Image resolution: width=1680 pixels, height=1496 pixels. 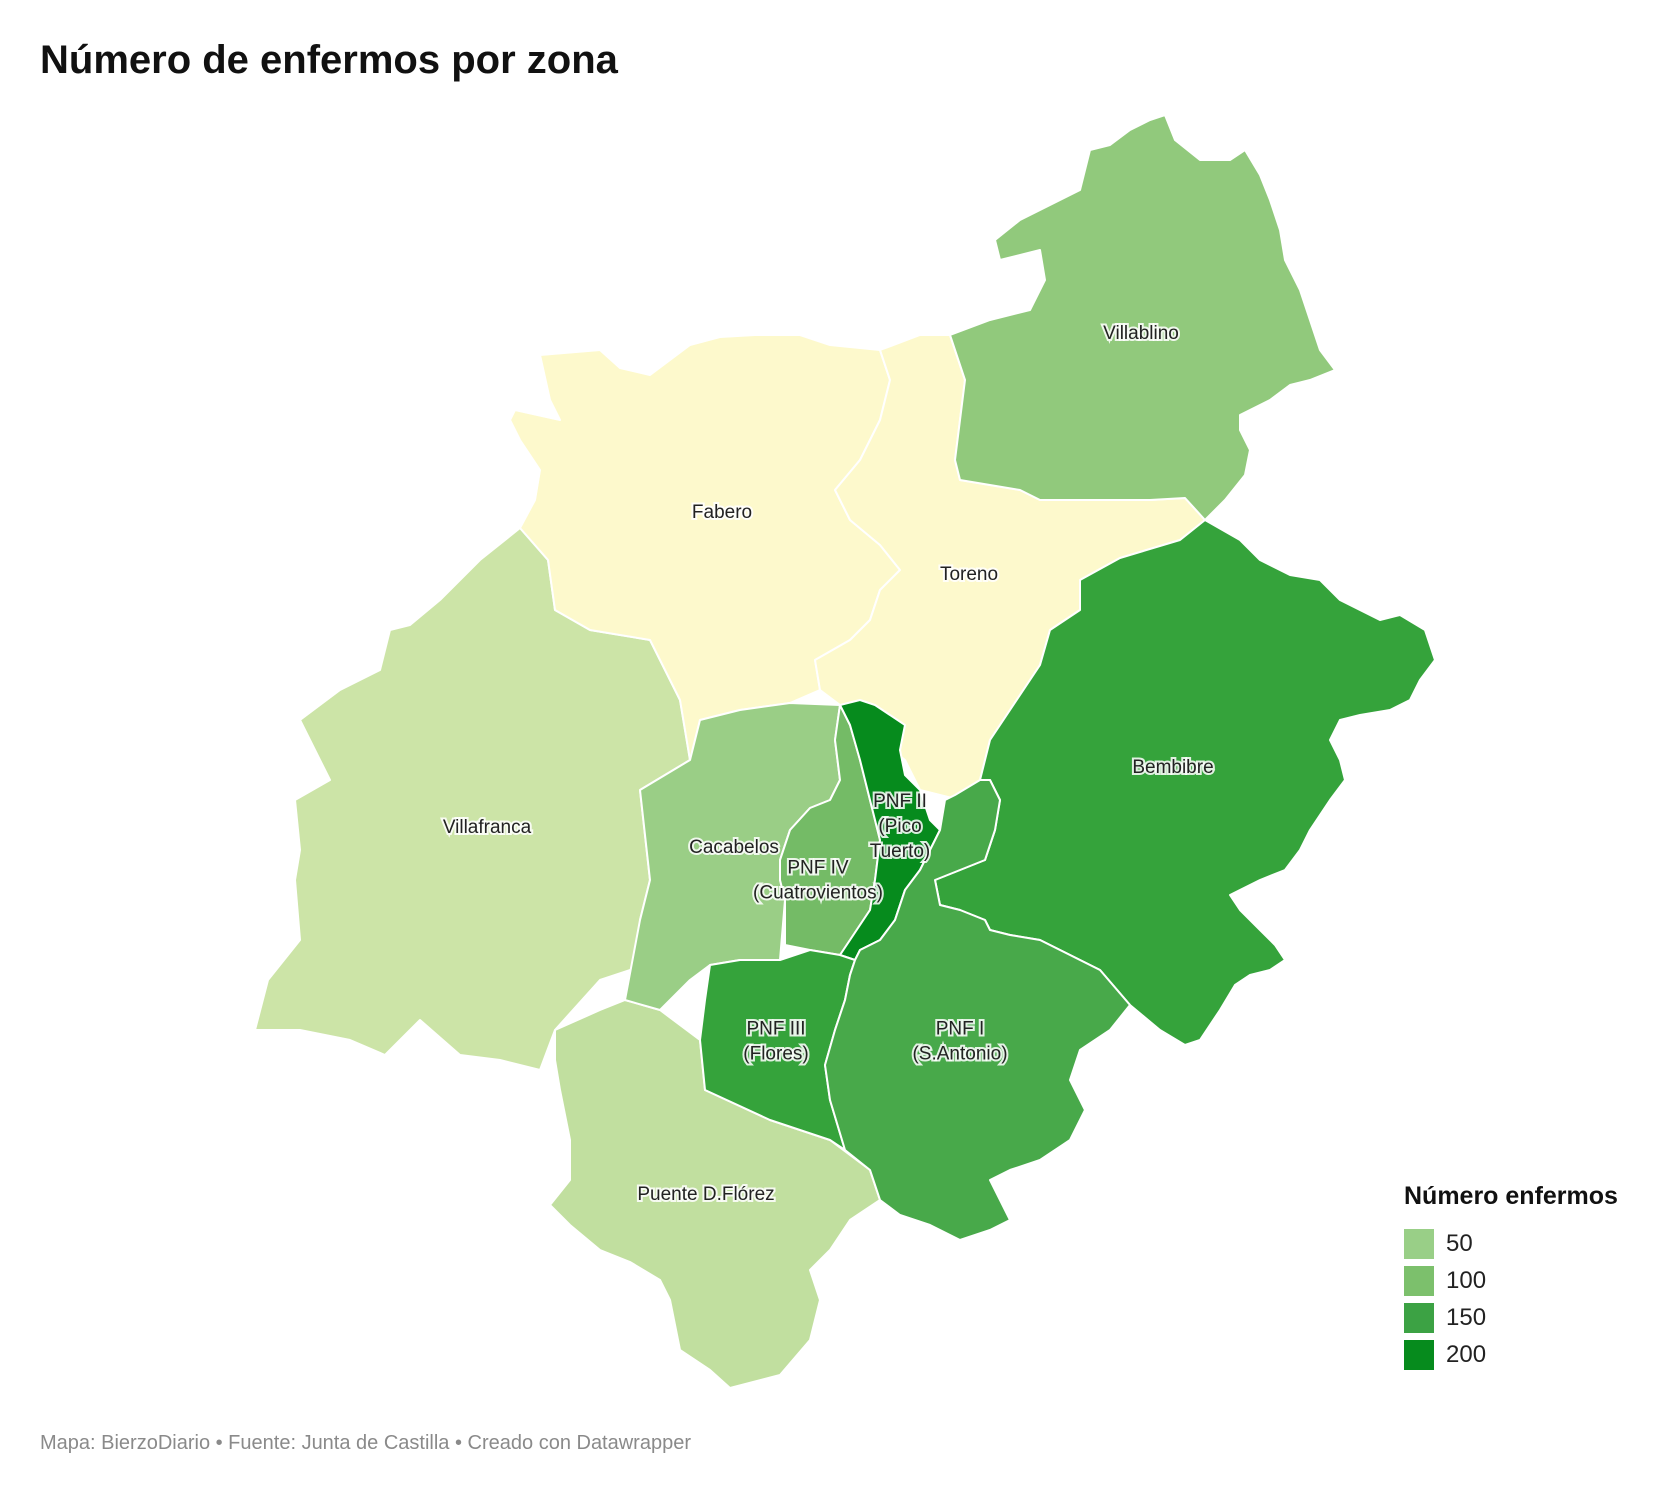 I want to click on region-label-line: (Pico, so click(x=899, y=826).